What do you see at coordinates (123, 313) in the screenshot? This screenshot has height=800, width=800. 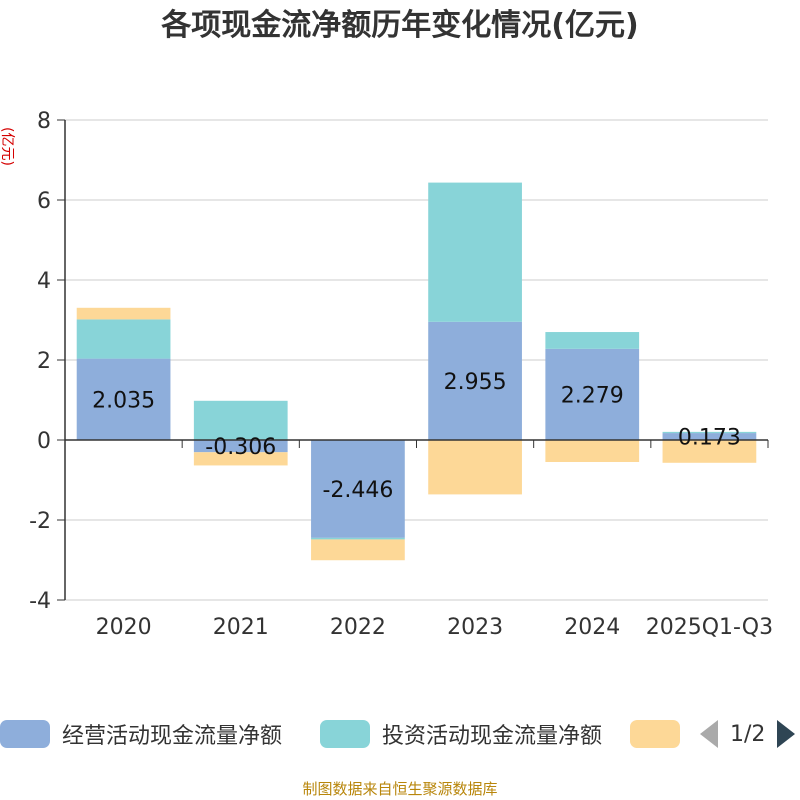 I see `bar-s2-2020` at bounding box center [123, 313].